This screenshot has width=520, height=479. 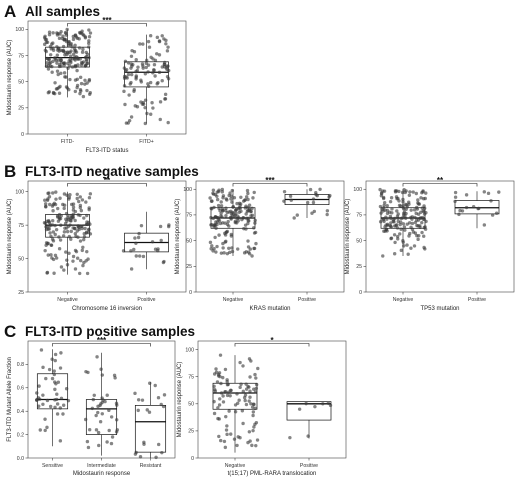 I want to click on bracket-line, so click(x=101, y=345).